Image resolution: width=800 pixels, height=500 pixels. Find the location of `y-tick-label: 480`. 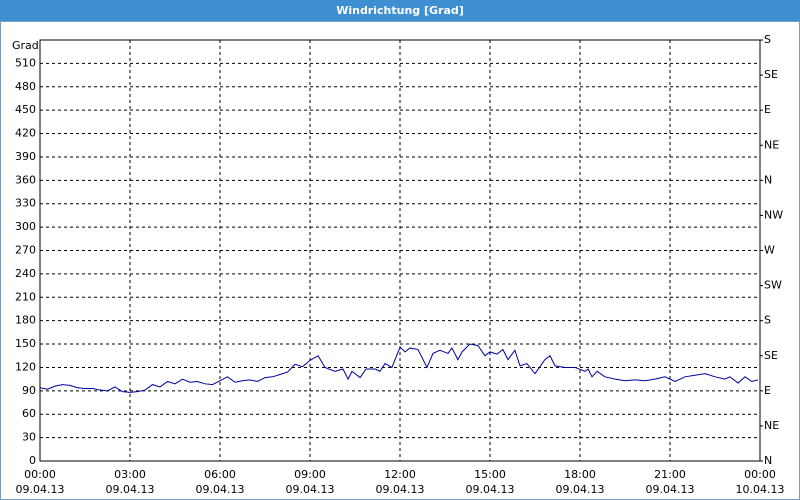

y-tick-label: 480 is located at coordinates (25, 86).